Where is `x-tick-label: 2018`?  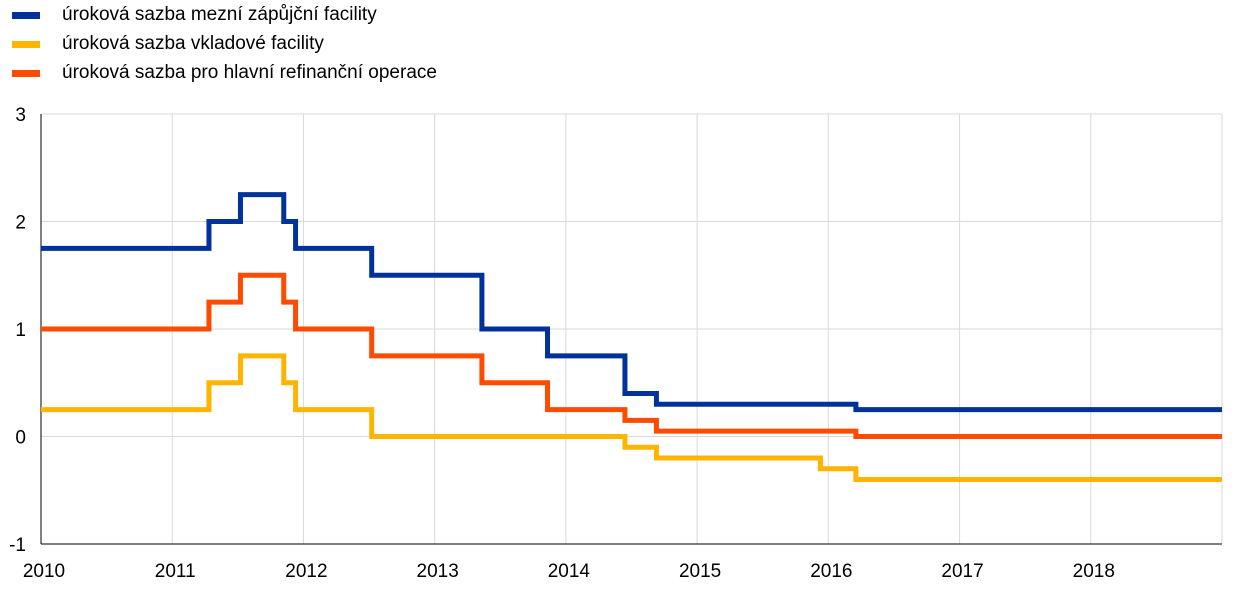
x-tick-label: 2018 is located at coordinates (1094, 571).